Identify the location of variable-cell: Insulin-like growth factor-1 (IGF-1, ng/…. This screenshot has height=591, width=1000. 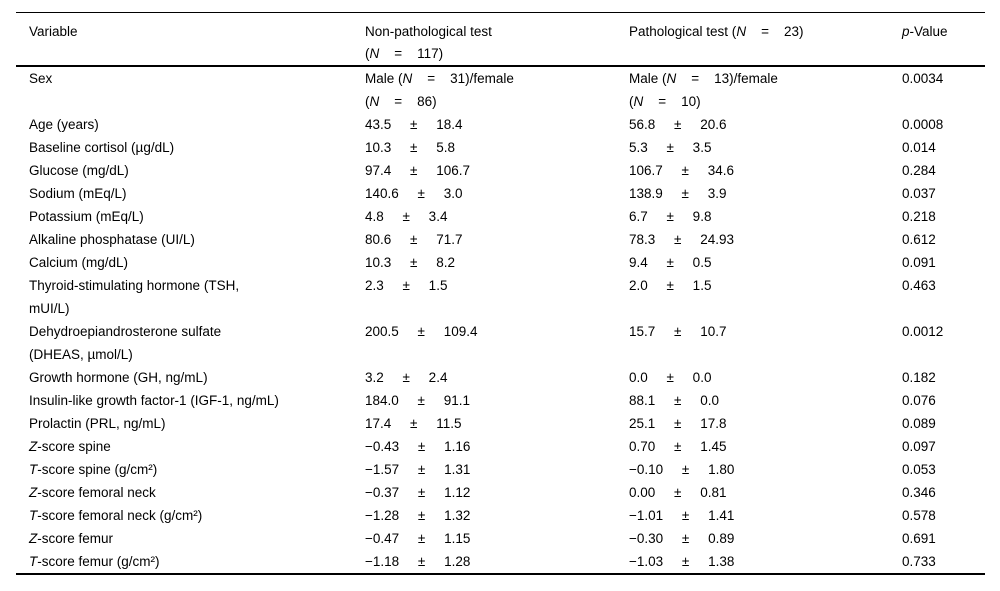
(154, 400).